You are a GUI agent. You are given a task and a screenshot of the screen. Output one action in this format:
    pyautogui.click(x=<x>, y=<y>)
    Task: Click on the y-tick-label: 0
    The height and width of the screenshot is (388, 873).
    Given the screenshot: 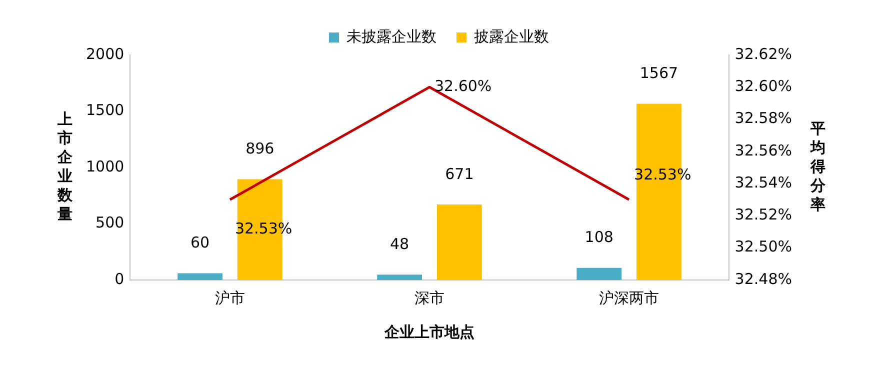 What is the action you would take?
    pyautogui.click(x=119, y=279)
    